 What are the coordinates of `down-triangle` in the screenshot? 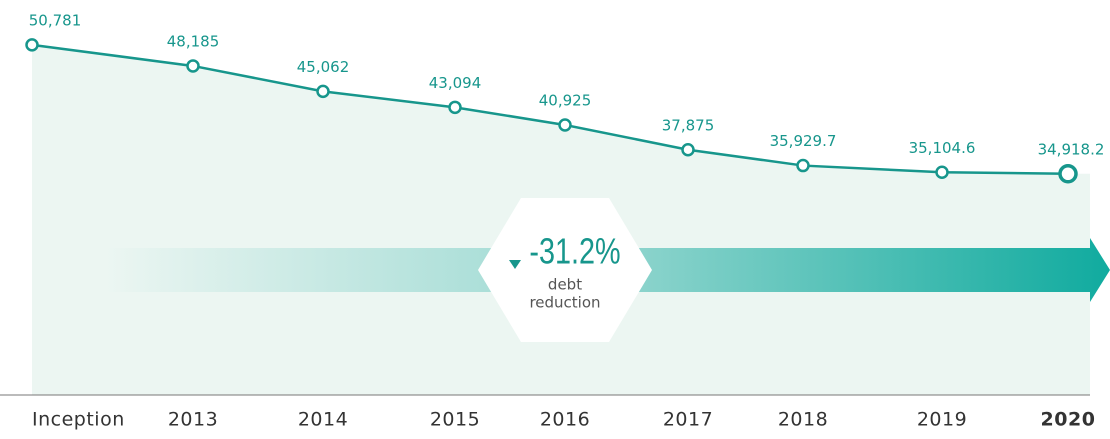 It's located at (515, 264).